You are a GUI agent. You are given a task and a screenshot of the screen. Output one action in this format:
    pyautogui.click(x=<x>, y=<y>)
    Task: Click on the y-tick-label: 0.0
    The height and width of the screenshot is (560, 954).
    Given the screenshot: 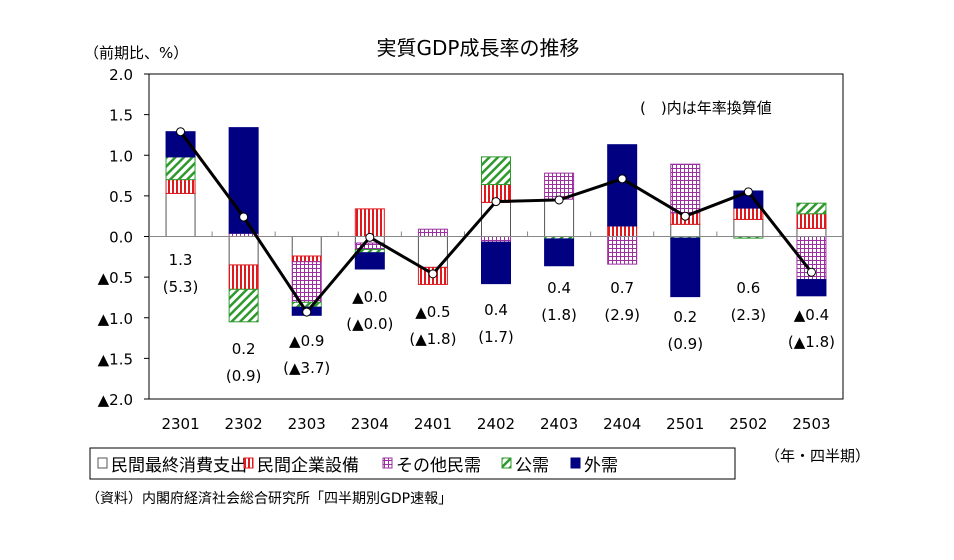 What is the action you would take?
    pyautogui.click(x=121, y=238)
    